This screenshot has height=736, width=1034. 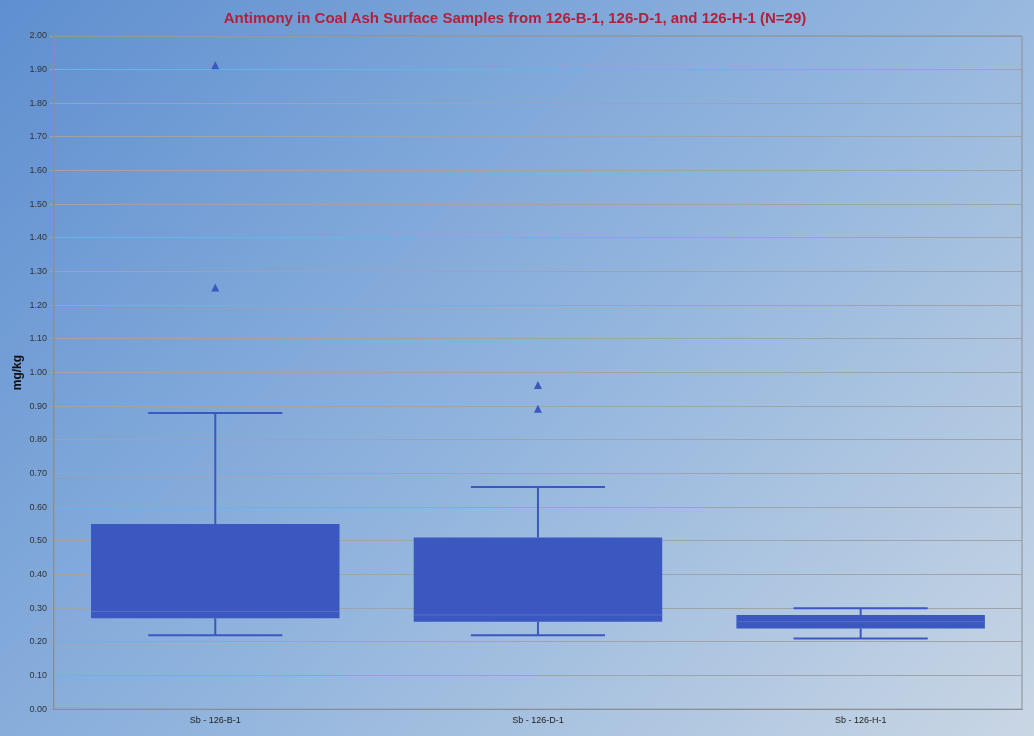 What do you see at coordinates (860, 720) in the screenshot?
I see `x-tick-label: Sb - 126-H-1` at bounding box center [860, 720].